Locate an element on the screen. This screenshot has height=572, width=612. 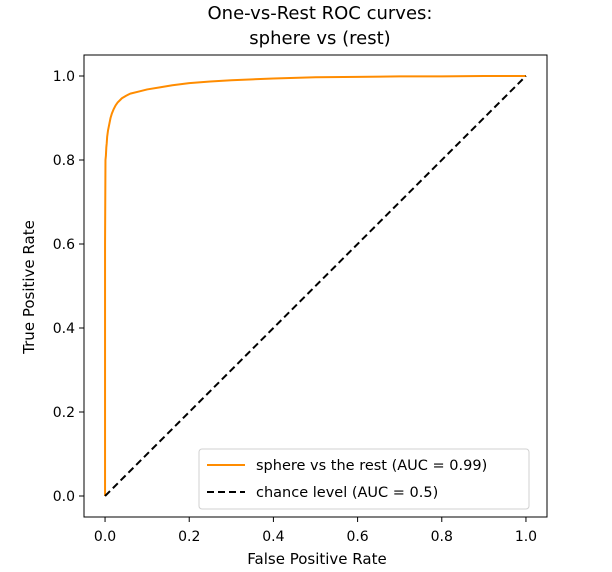
y-tick-label: 0.6 is located at coordinates (64, 245).